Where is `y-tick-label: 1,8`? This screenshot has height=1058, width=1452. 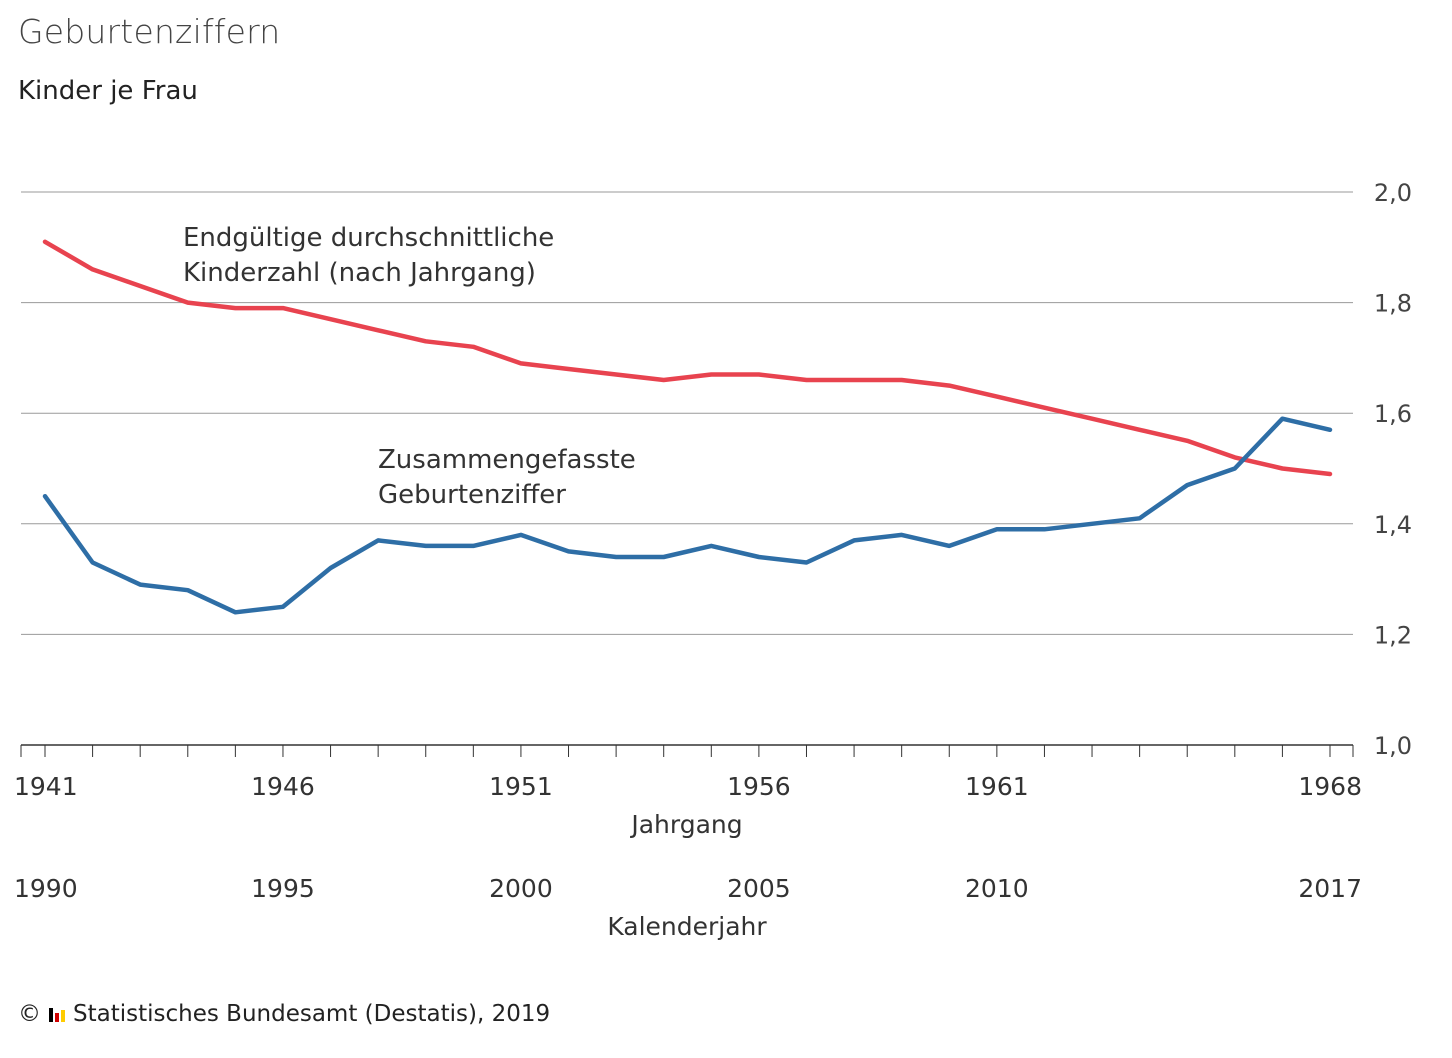 y-tick-label: 1,8 is located at coordinates (1393, 304).